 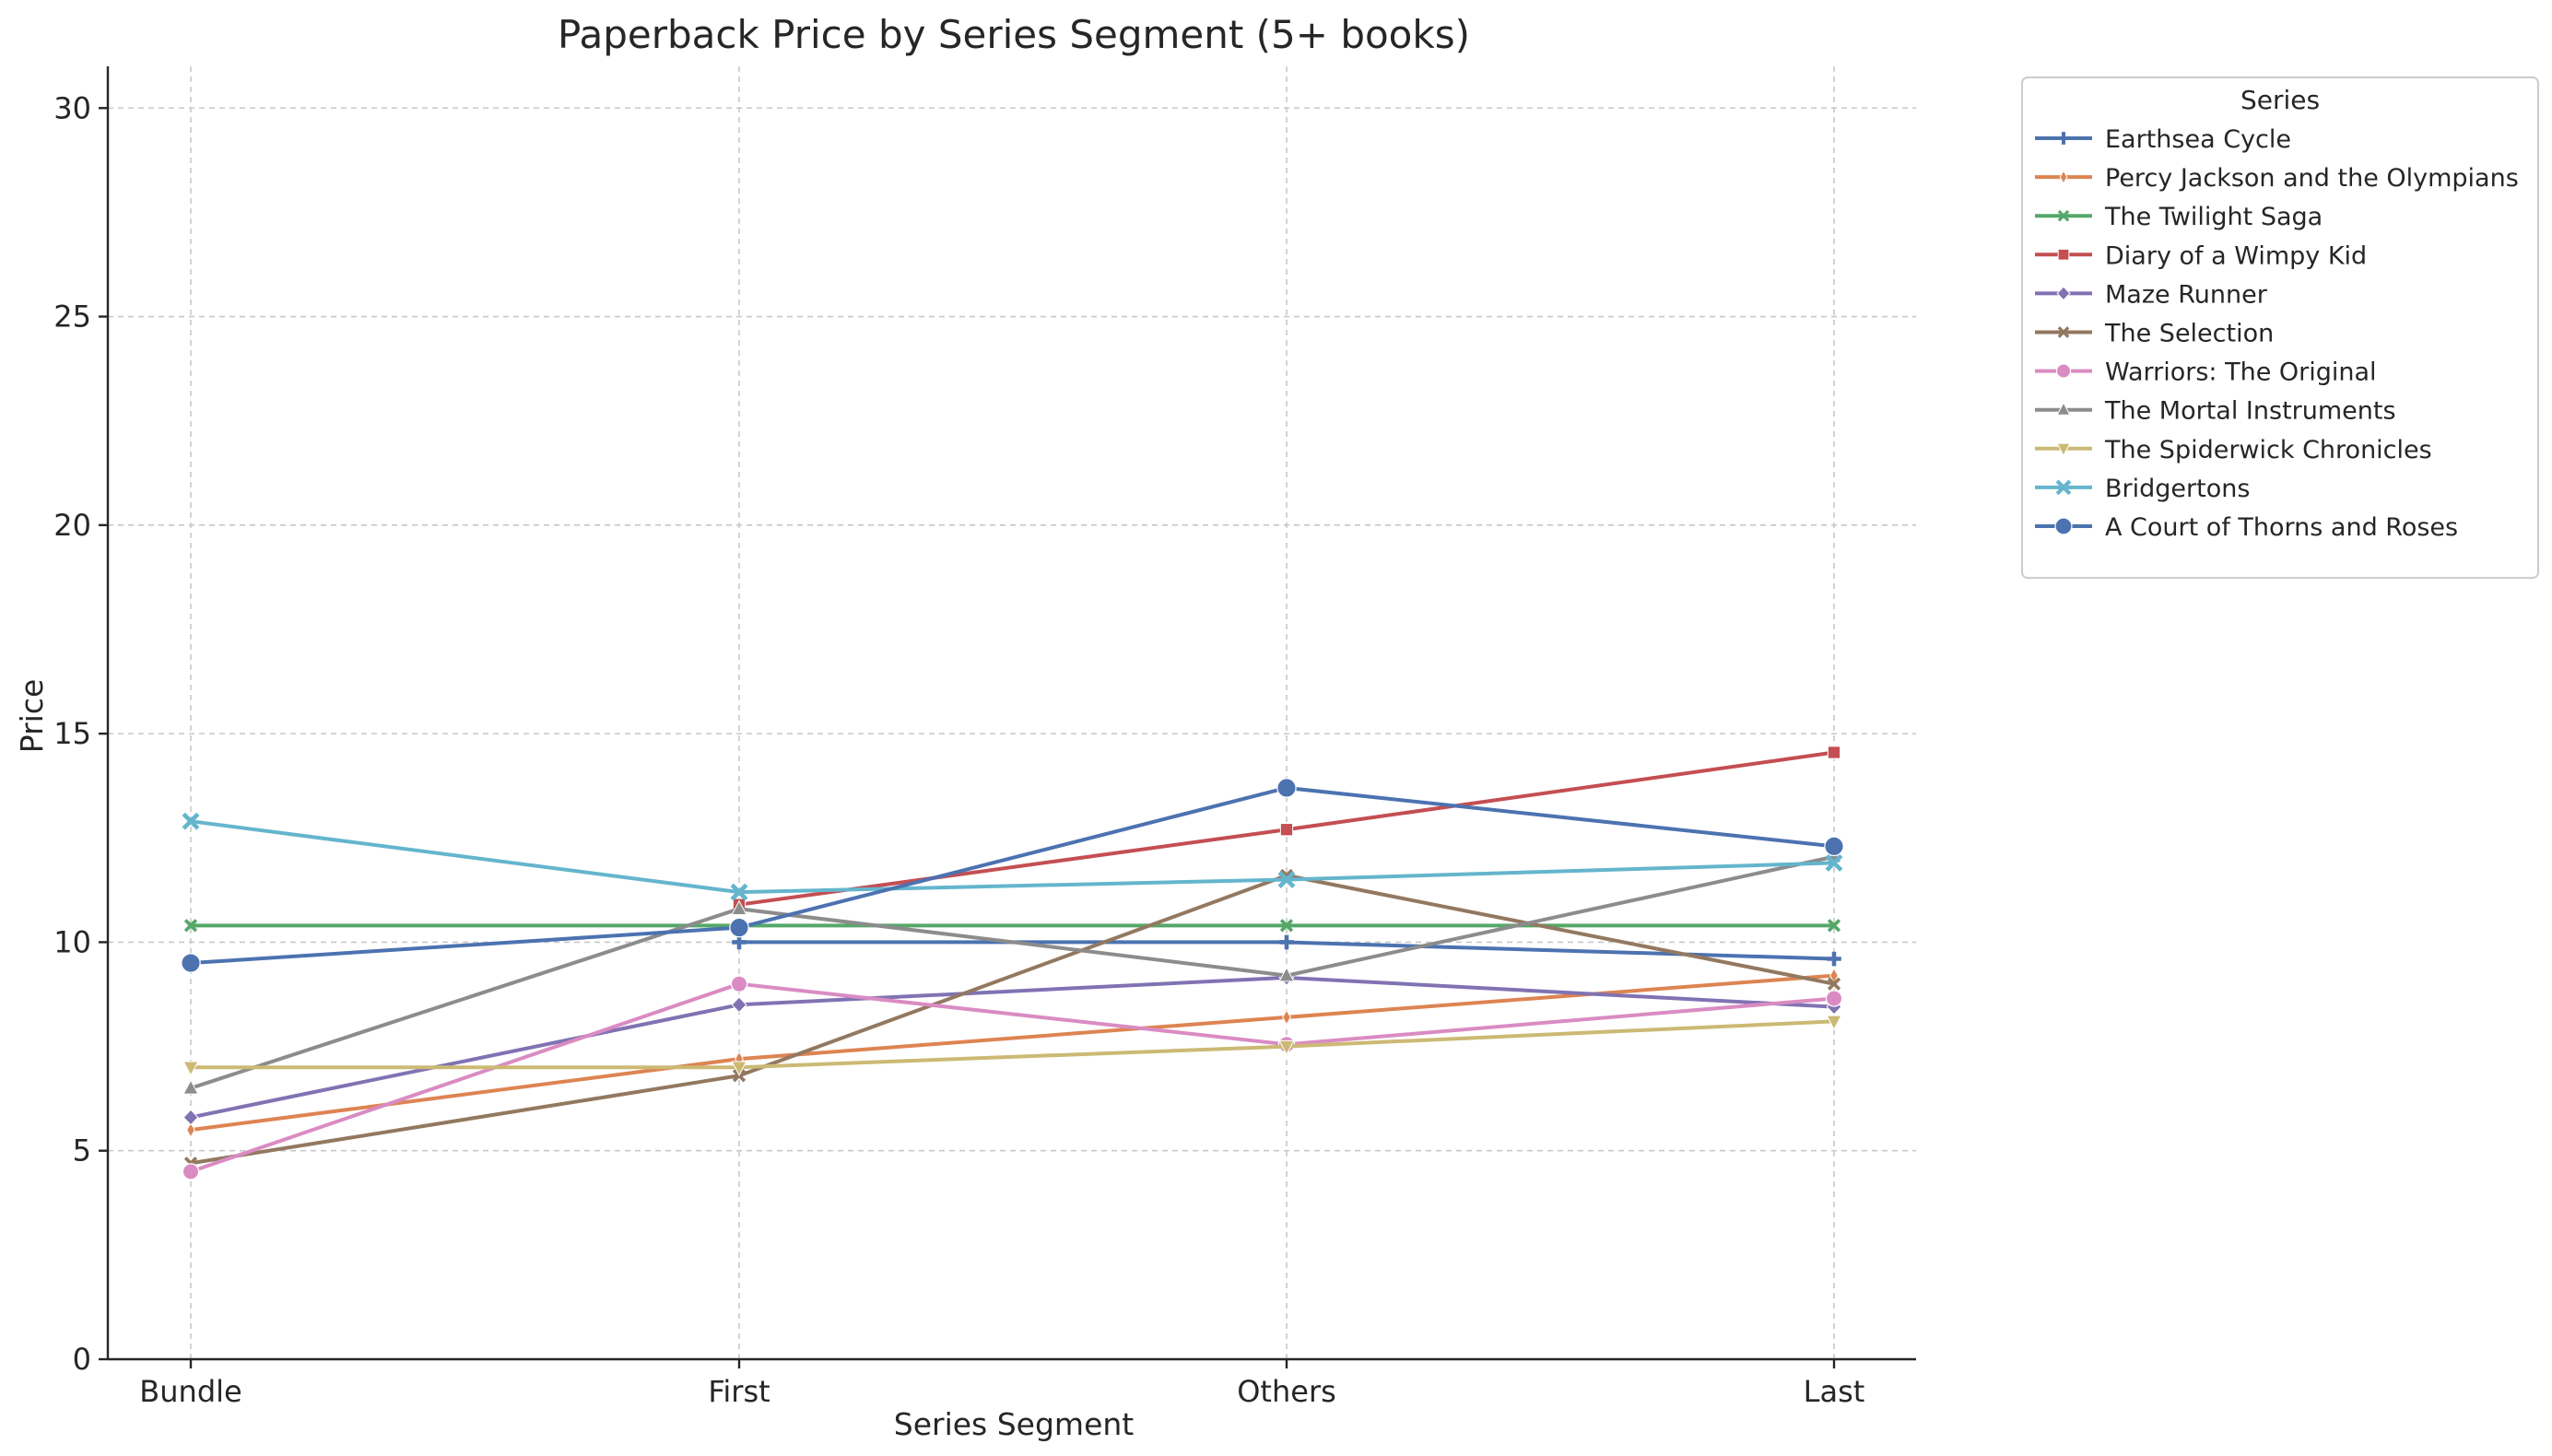 I want to click on legend-item: The Twilight Saga, so click(x=2179, y=217).